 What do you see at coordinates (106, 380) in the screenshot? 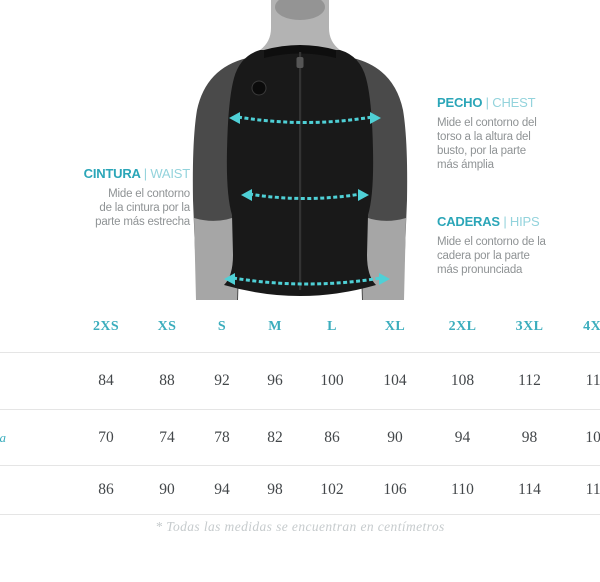
I see `cell-value: 84` at bounding box center [106, 380].